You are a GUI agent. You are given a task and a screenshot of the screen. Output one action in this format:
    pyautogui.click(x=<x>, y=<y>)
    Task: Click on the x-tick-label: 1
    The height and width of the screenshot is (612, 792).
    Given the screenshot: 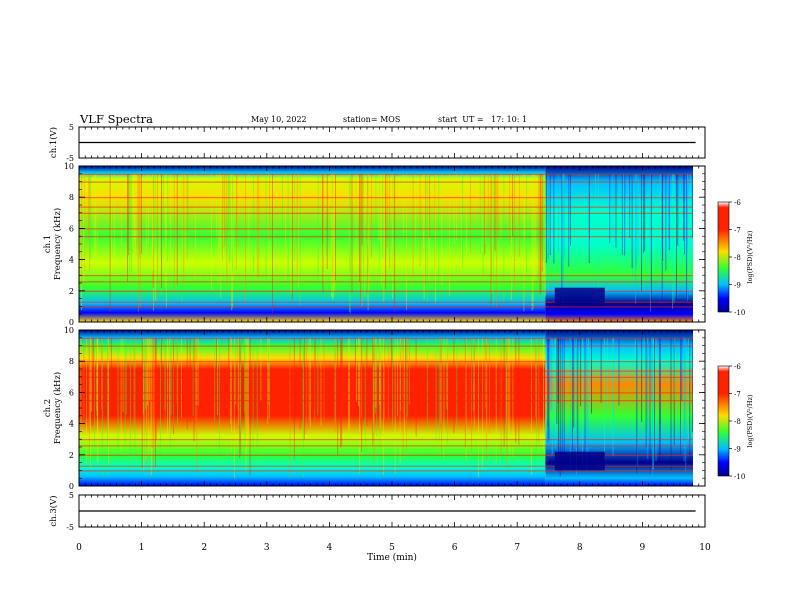 What is the action you would take?
    pyautogui.click(x=142, y=548)
    